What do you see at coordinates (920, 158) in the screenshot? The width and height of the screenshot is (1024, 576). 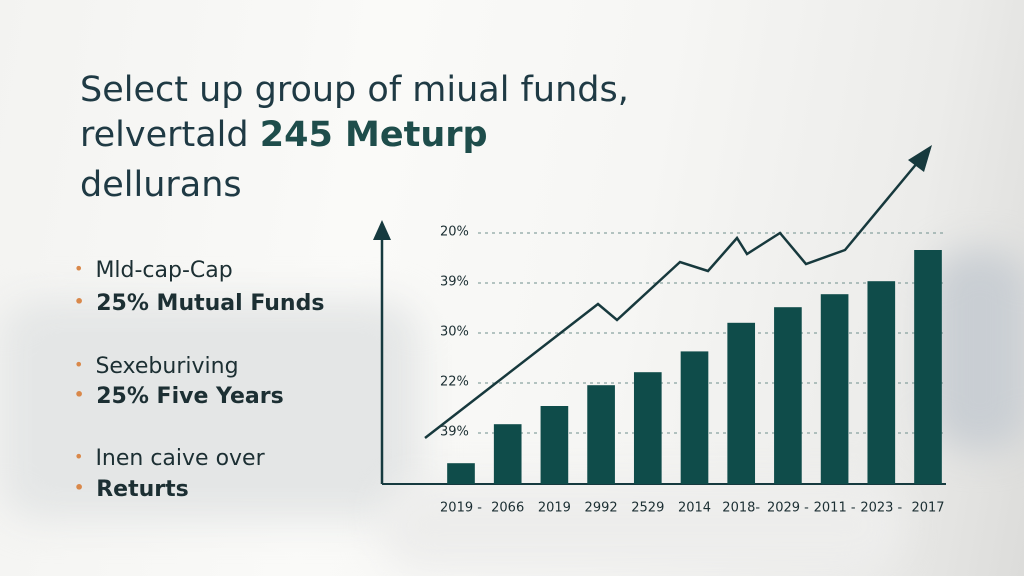 I see `trend-arrowhead` at bounding box center [920, 158].